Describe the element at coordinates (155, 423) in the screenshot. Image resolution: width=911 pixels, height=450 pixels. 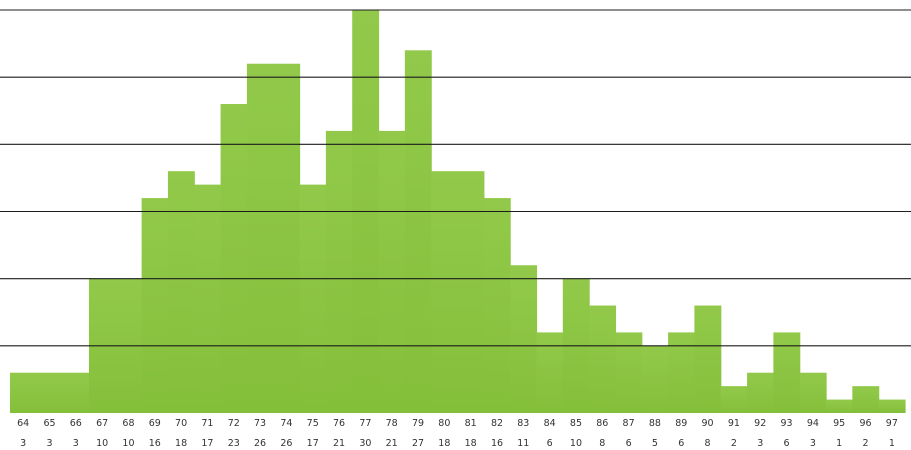
I see `x-tick-label: 69` at that location.